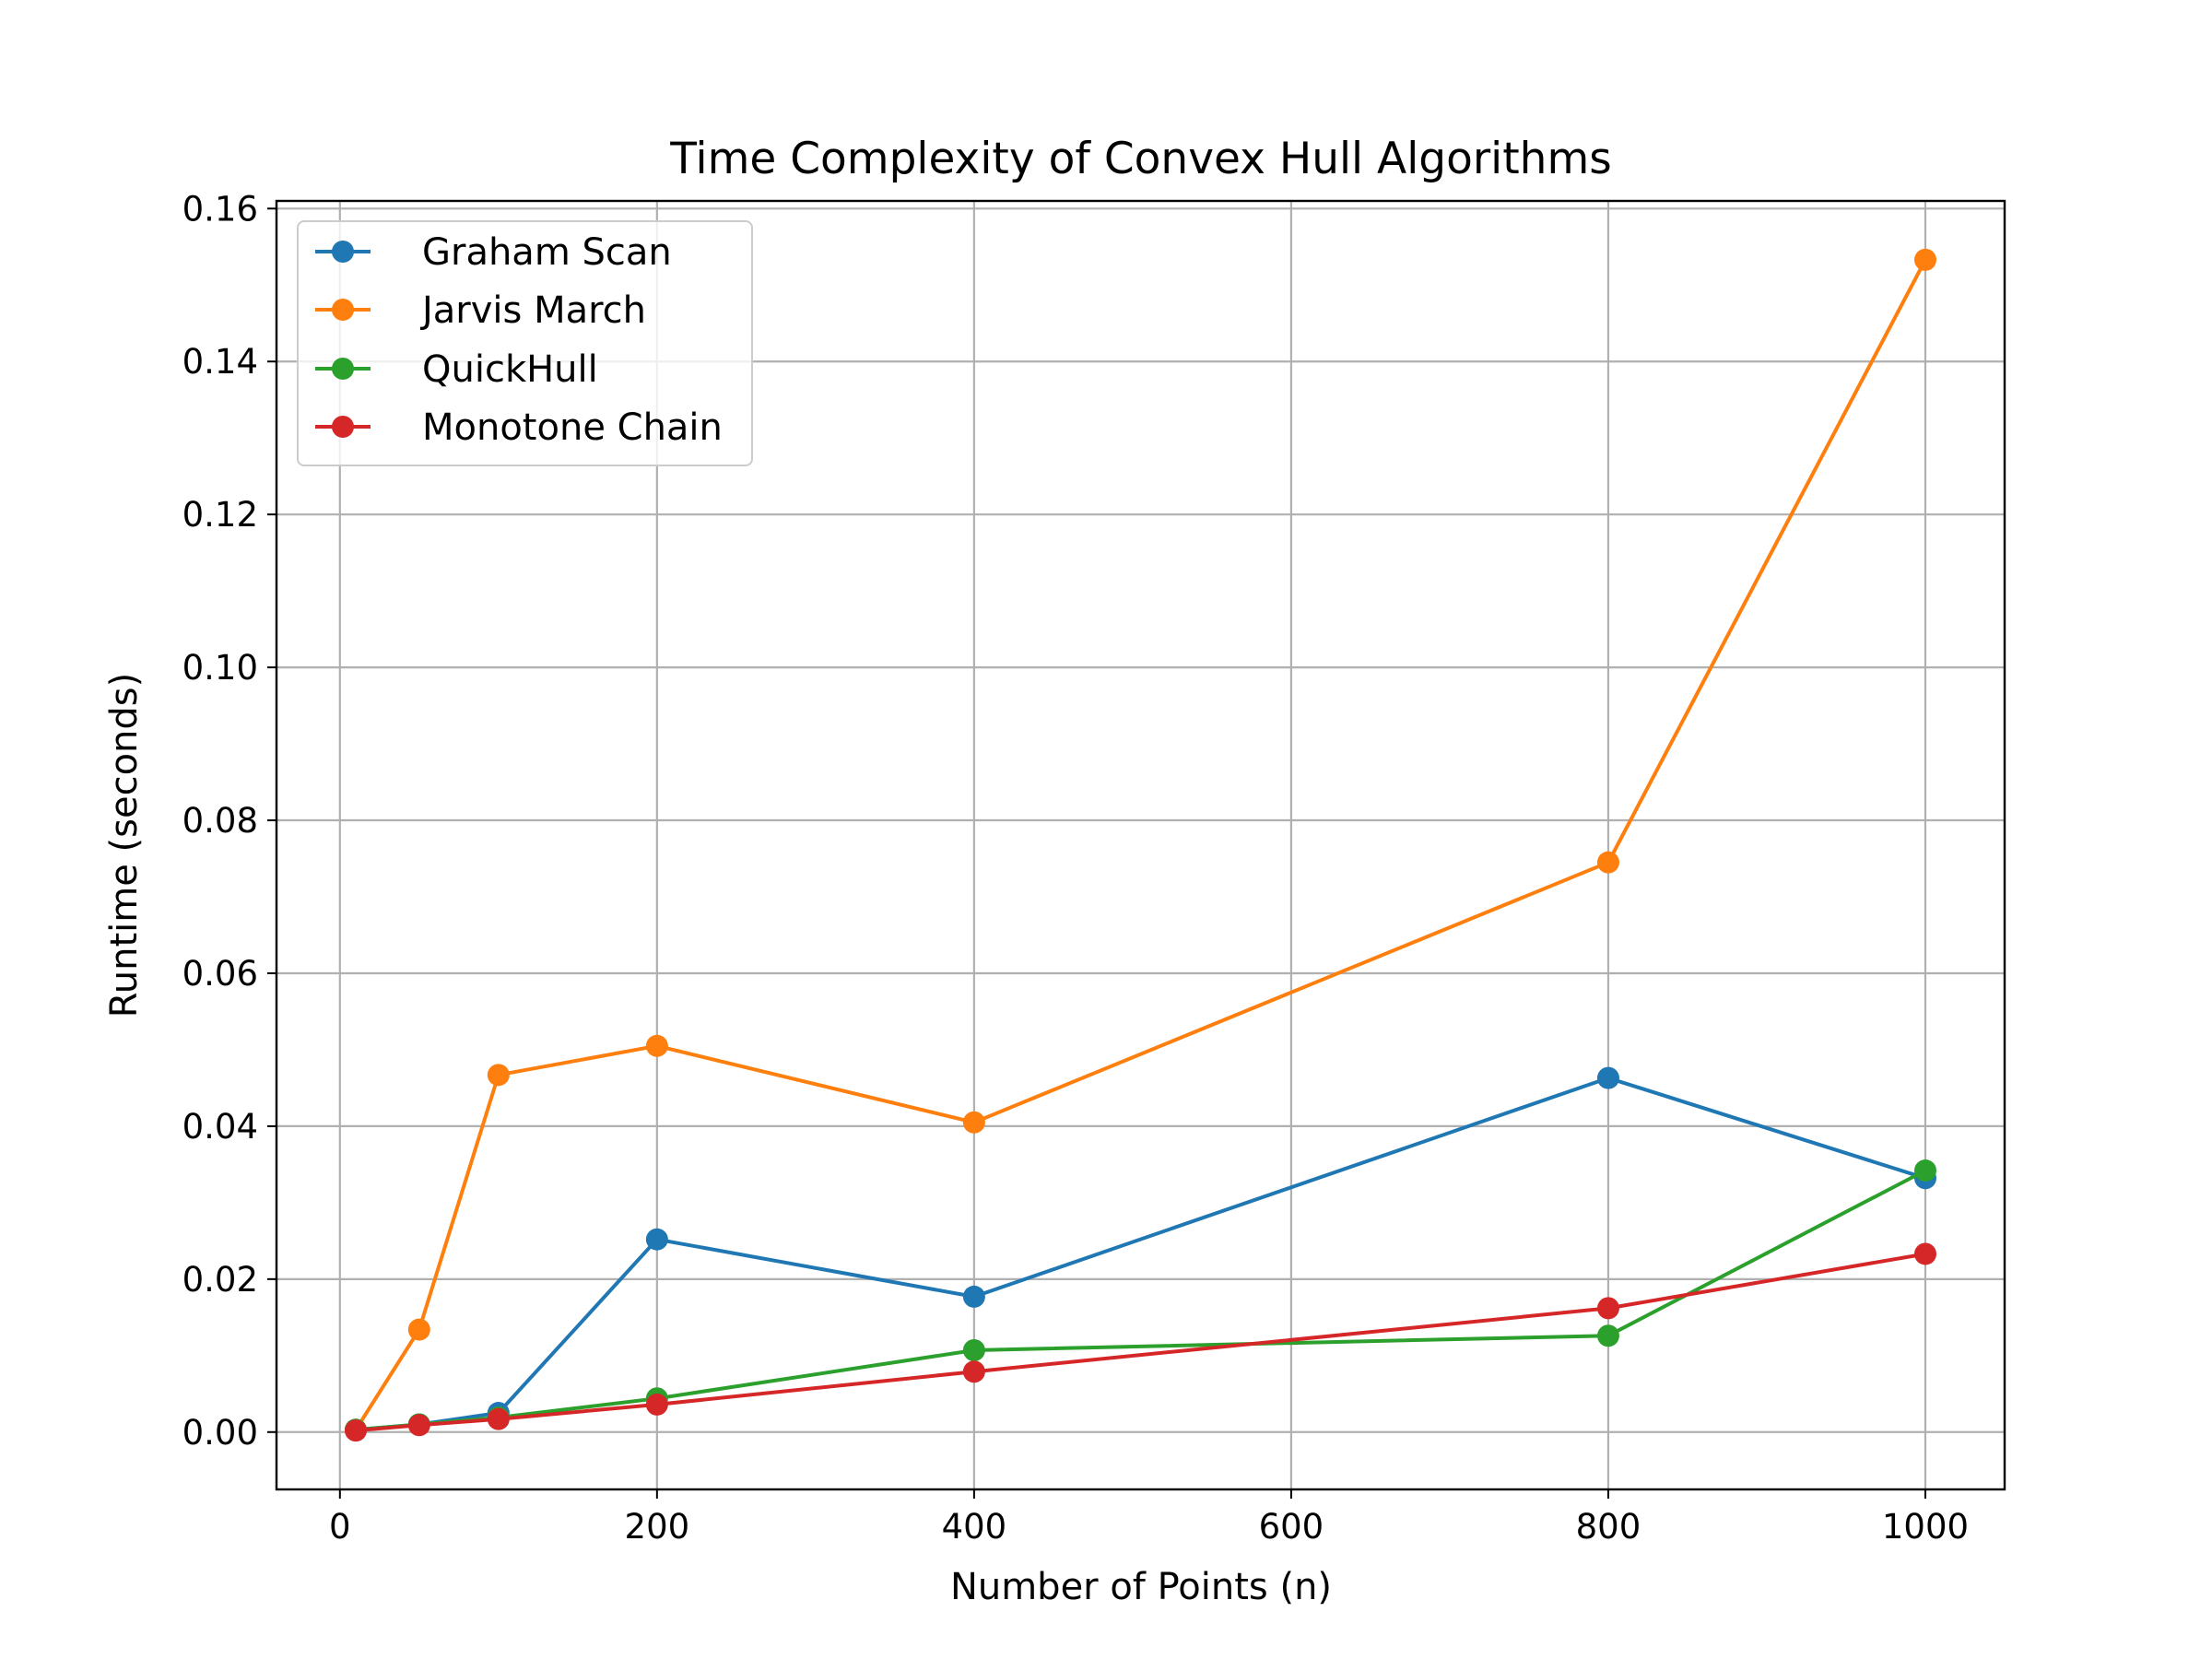 The width and height of the screenshot is (2212, 1659). I want to click on x-tick-label-0: 0, so click(340, 1527).